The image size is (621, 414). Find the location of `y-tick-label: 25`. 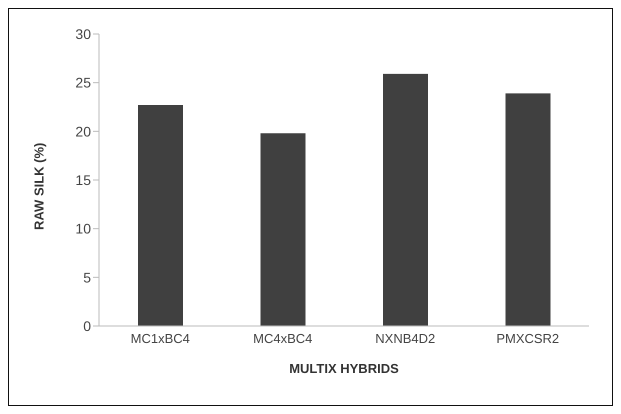

y-tick-label: 25 is located at coordinates (83, 82).